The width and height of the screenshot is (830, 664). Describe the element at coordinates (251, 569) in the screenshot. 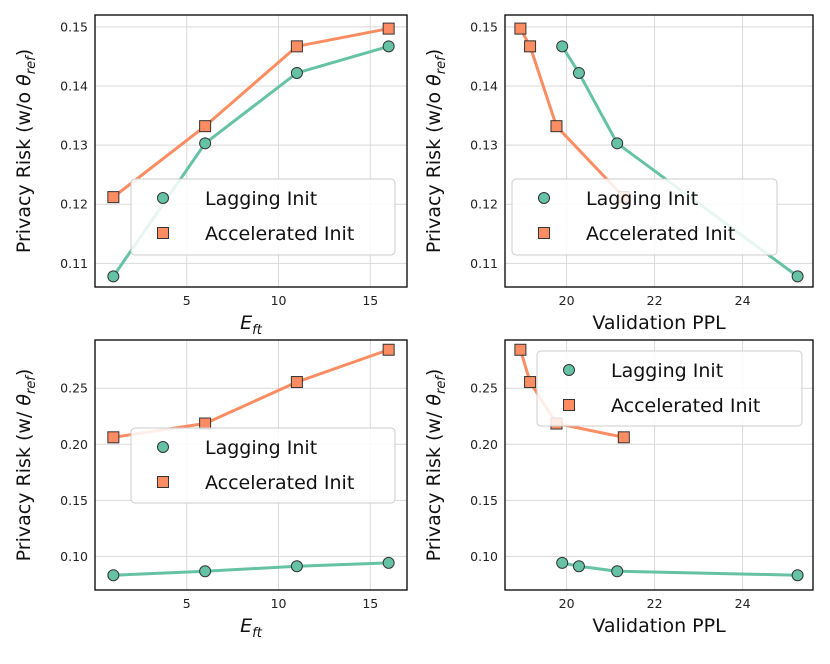

I see `lagging-line` at that location.